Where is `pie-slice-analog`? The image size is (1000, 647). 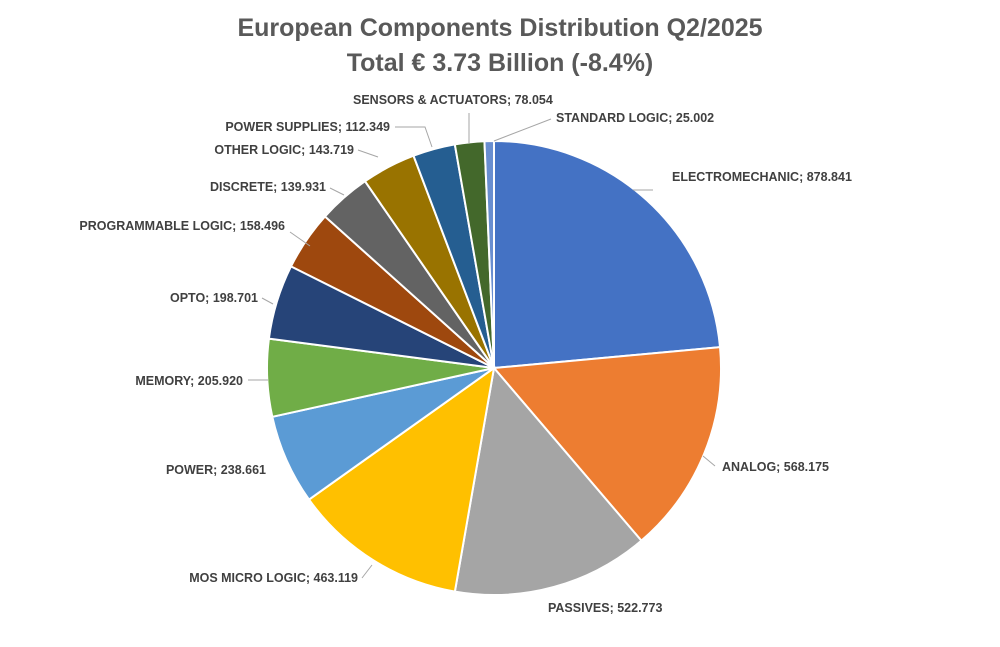
pie-slice-analog is located at coordinates (606, 444).